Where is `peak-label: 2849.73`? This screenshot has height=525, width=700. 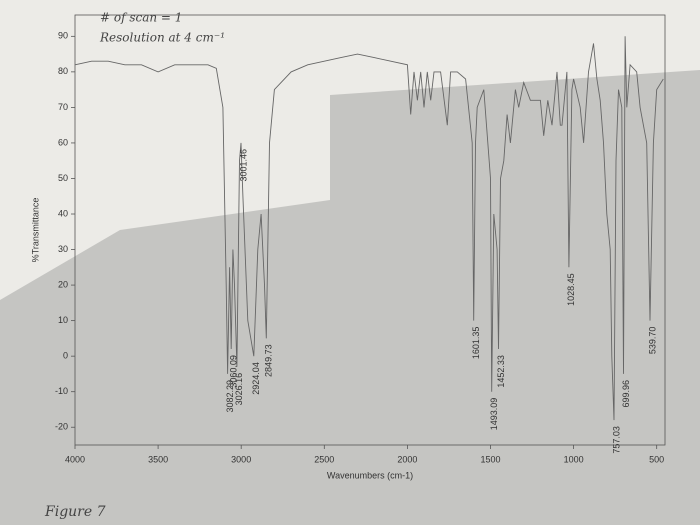 peak-label: 2849.73 is located at coordinates (269, 360).